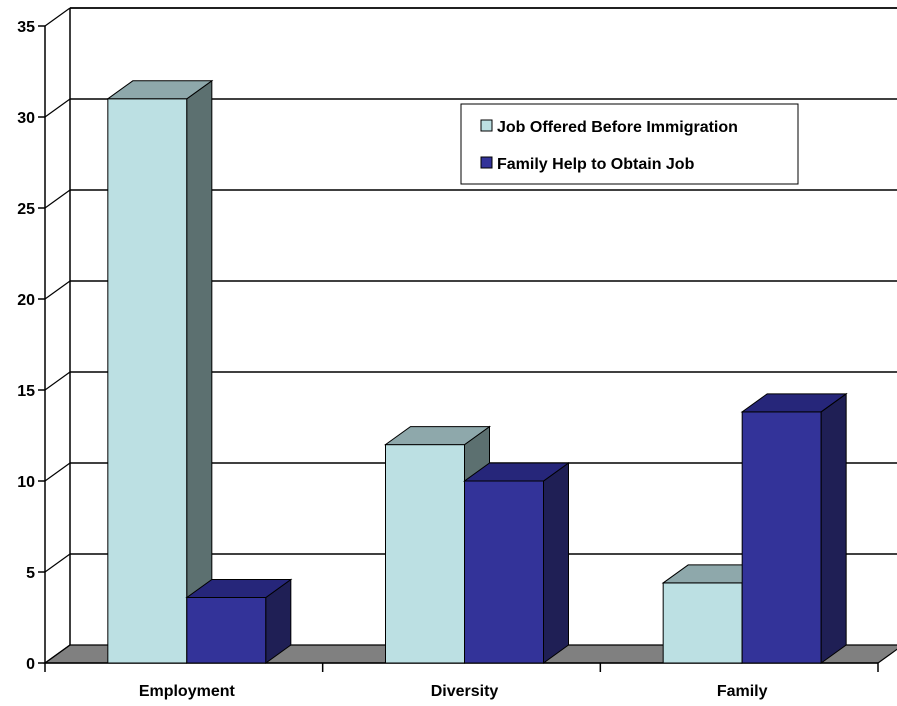 The image size is (897, 706). Describe the element at coordinates (26, 27) in the screenshot. I see `y-tick-label: 35` at that location.